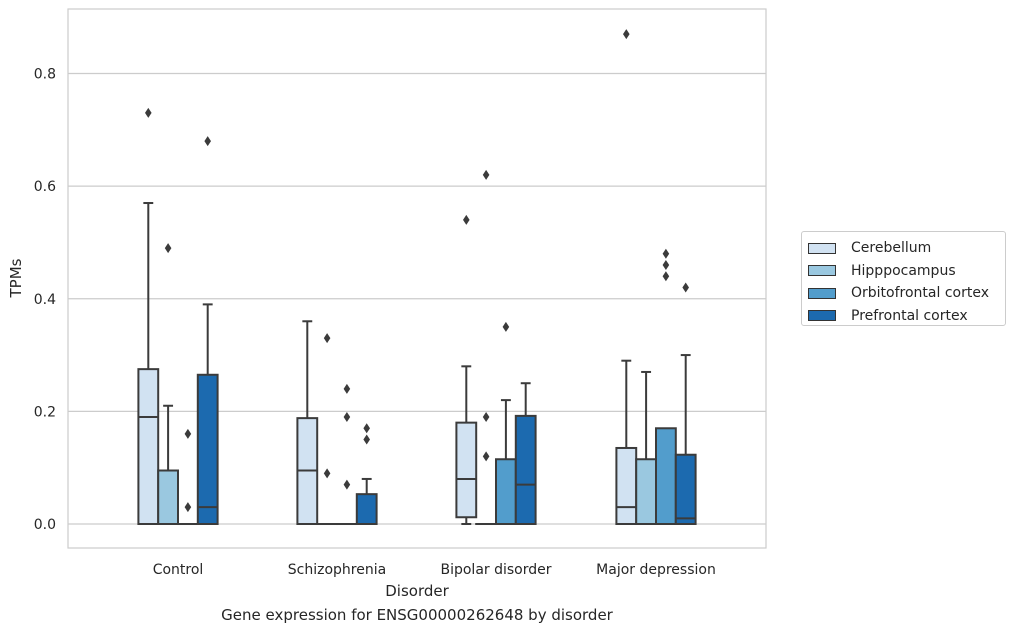  What do you see at coordinates (822, 248) in the screenshot?
I see `legend-swatch-cerebellum` at bounding box center [822, 248].